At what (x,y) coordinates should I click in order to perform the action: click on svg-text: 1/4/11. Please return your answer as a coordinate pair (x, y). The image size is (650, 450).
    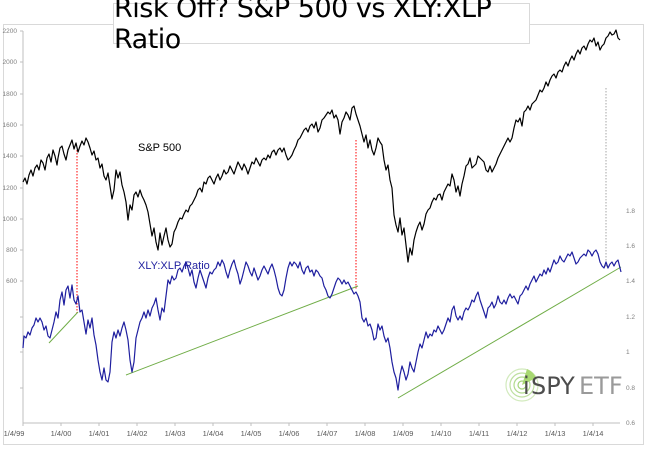
    Looking at the image, I should click on (479, 433).